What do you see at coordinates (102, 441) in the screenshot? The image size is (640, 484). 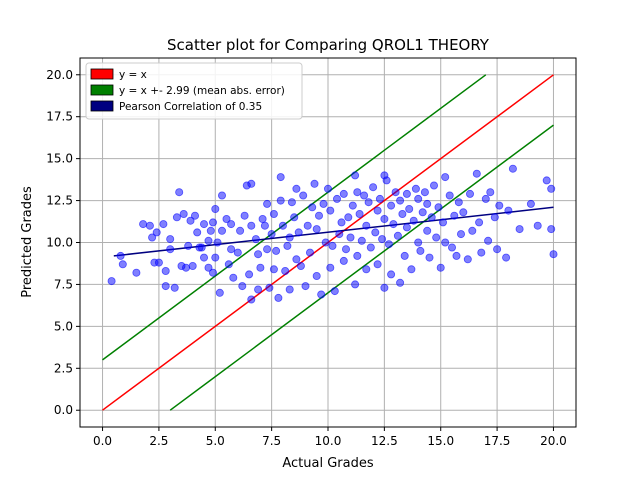 I see `x-tick-label: 0.0` at bounding box center [102, 441].